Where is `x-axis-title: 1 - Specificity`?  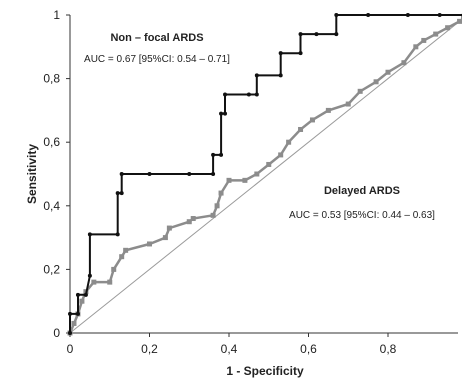
x-axis-title: 1 - Specificity is located at coordinates (265, 371).